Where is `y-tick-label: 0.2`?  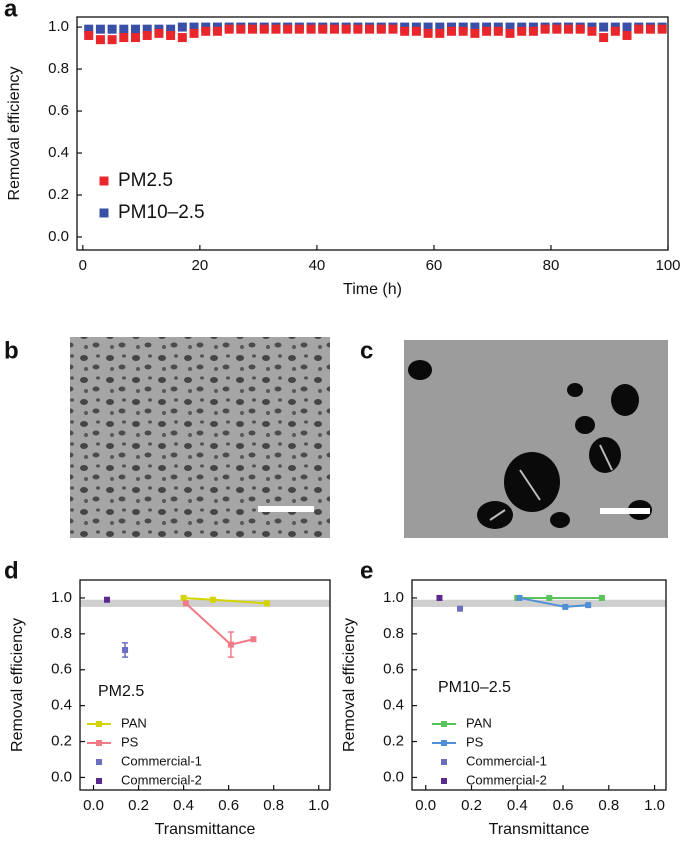 y-tick-label: 0.2 is located at coordinates (393, 741).